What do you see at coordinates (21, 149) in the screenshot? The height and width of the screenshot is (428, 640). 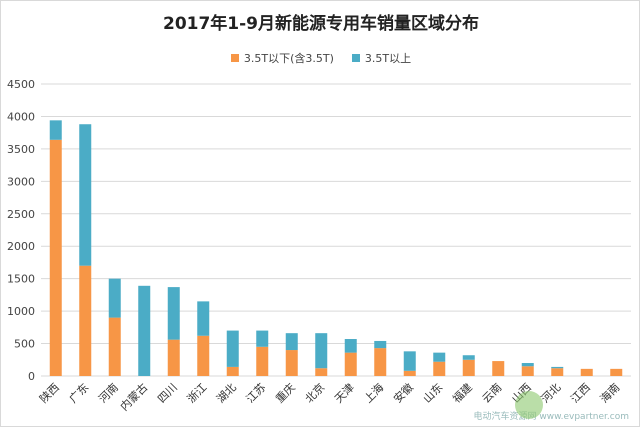 I see `y-tick-label: 3500` at bounding box center [21, 149].